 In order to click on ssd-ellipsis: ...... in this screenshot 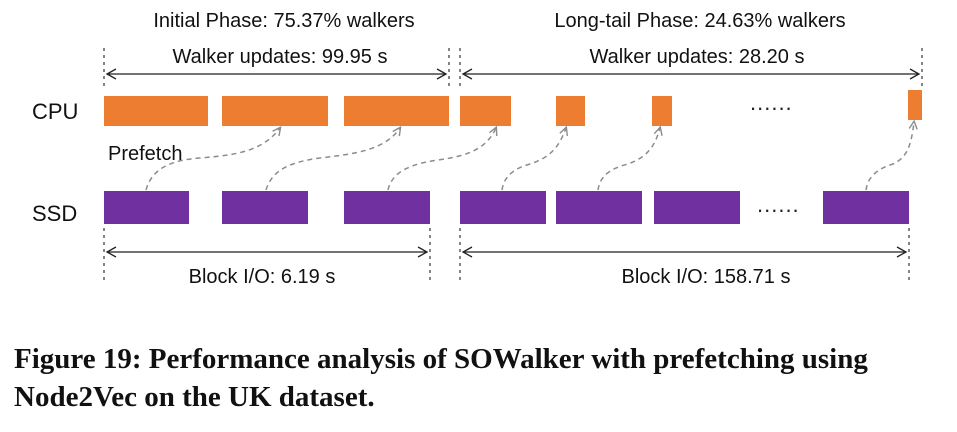, I will do `click(778, 204)`.